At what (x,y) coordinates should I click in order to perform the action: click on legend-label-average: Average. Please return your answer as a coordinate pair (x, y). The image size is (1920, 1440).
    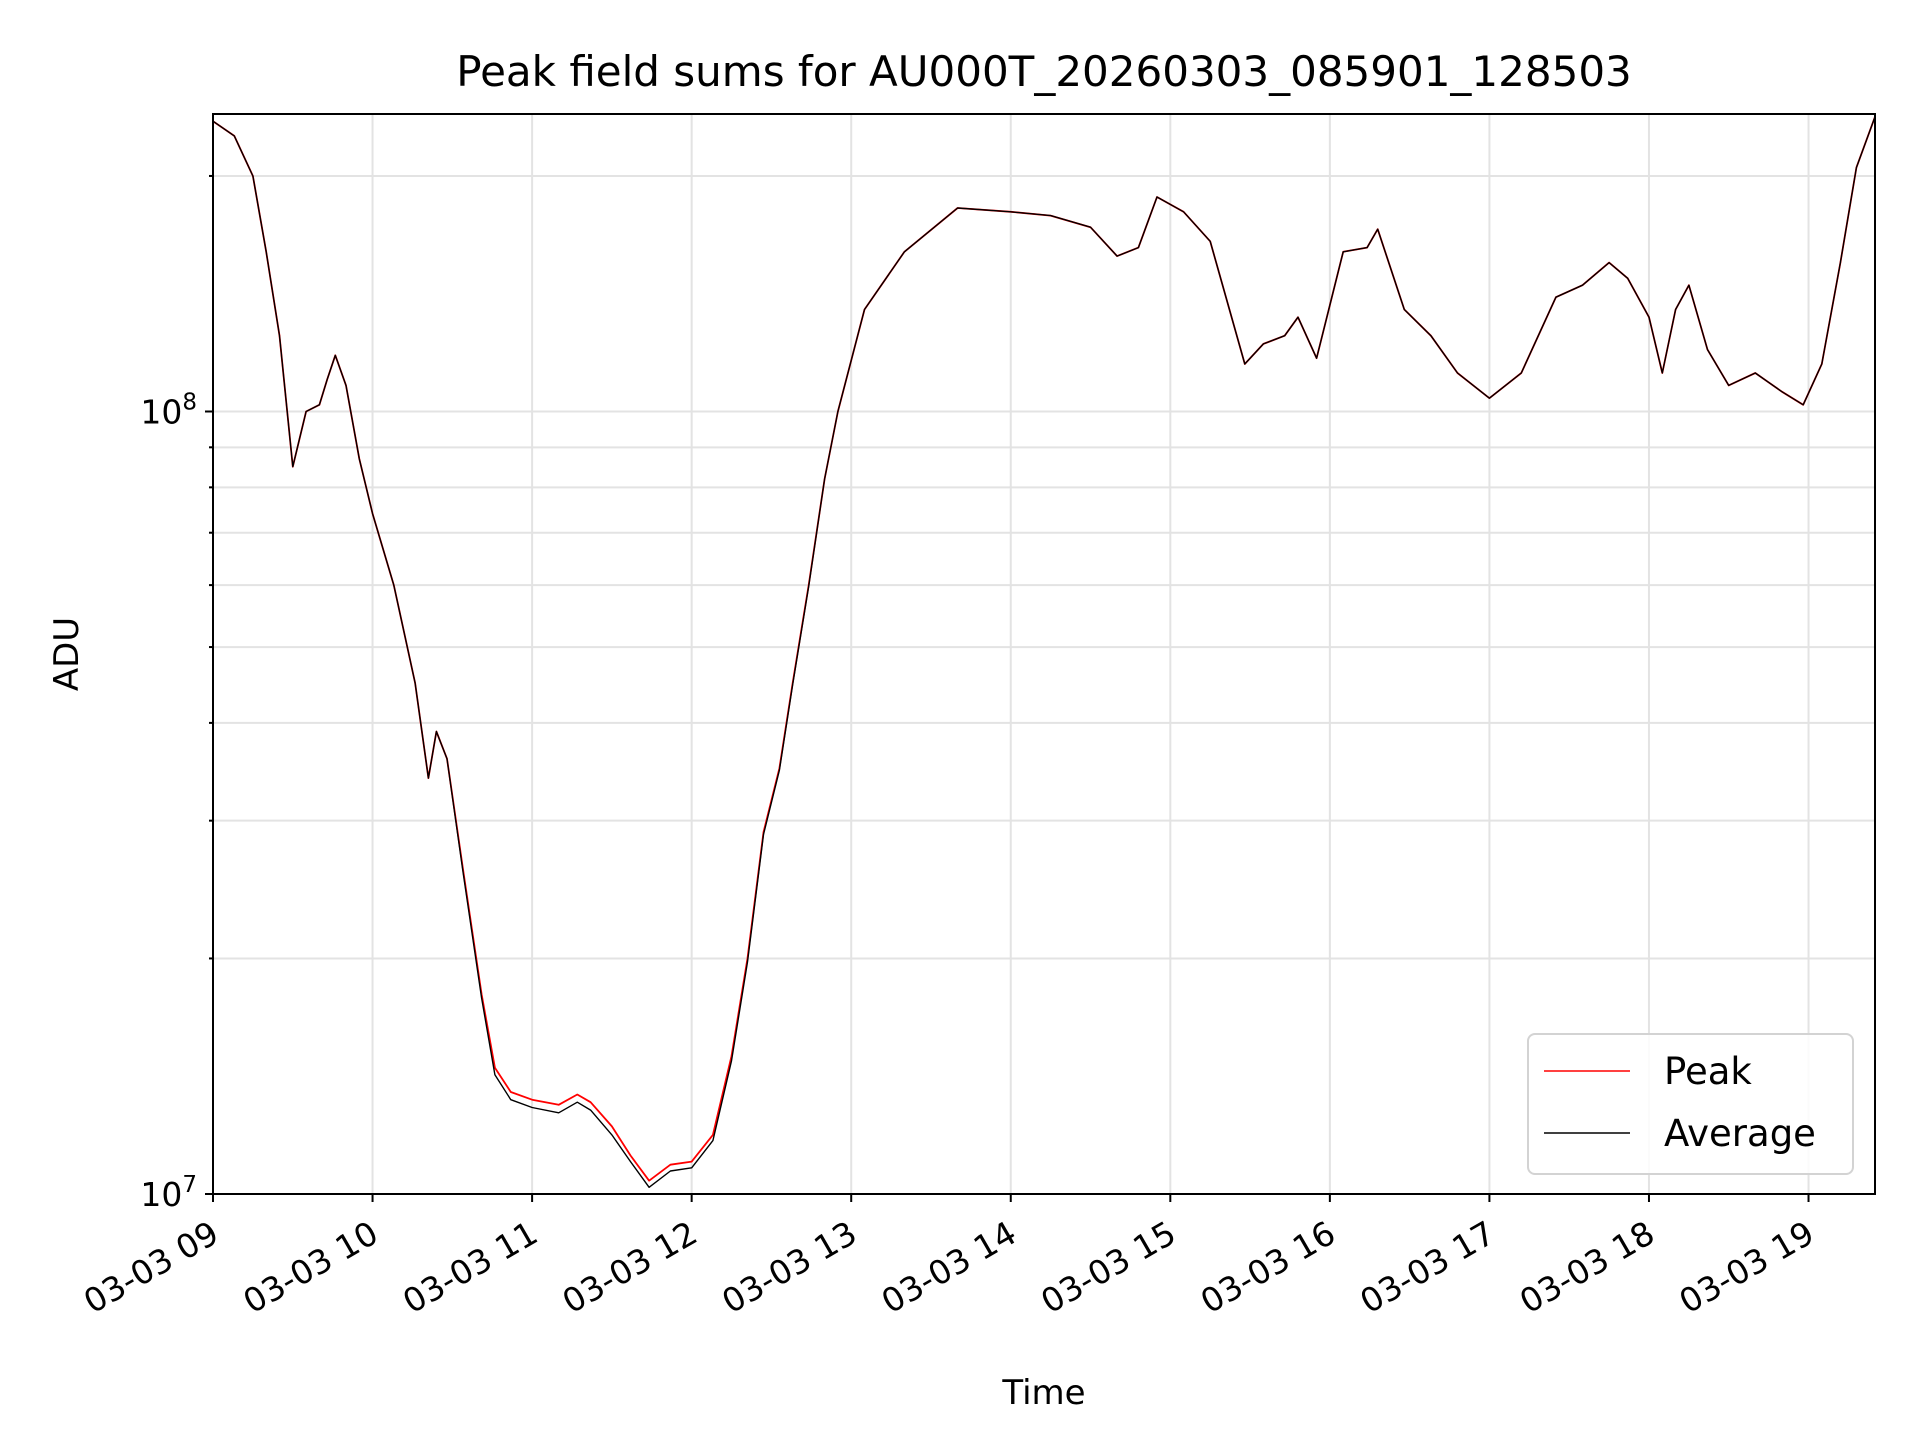
    Looking at the image, I should click on (1740, 1133).